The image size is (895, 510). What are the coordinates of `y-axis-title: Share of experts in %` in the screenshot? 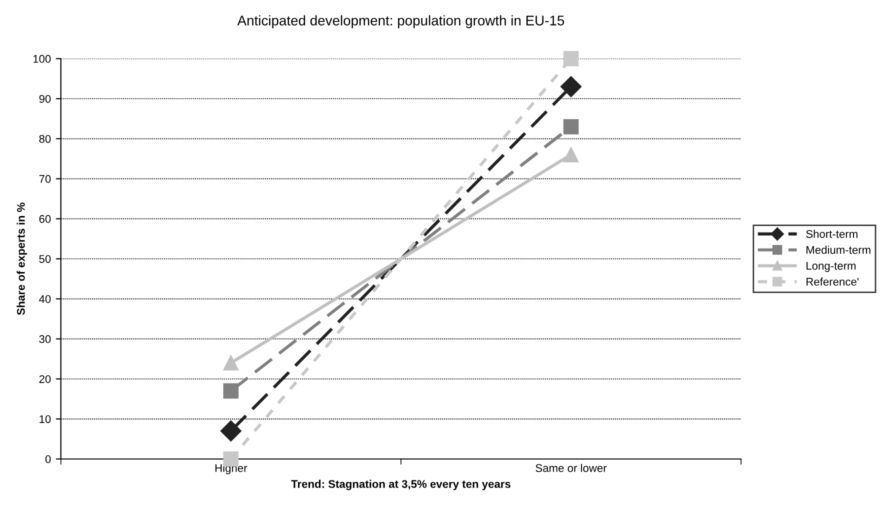 It's located at (22, 258).